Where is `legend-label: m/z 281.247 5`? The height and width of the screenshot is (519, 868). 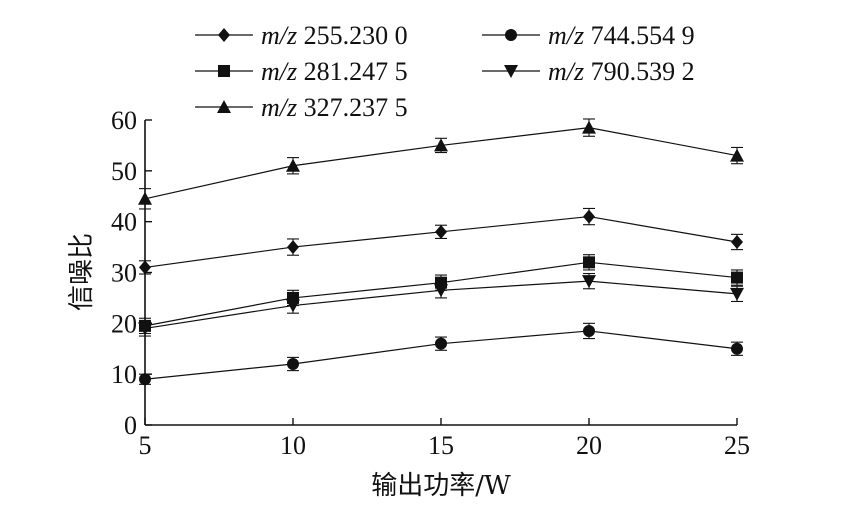
legend-label: m/z 281.247 5 is located at coordinates (334, 71).